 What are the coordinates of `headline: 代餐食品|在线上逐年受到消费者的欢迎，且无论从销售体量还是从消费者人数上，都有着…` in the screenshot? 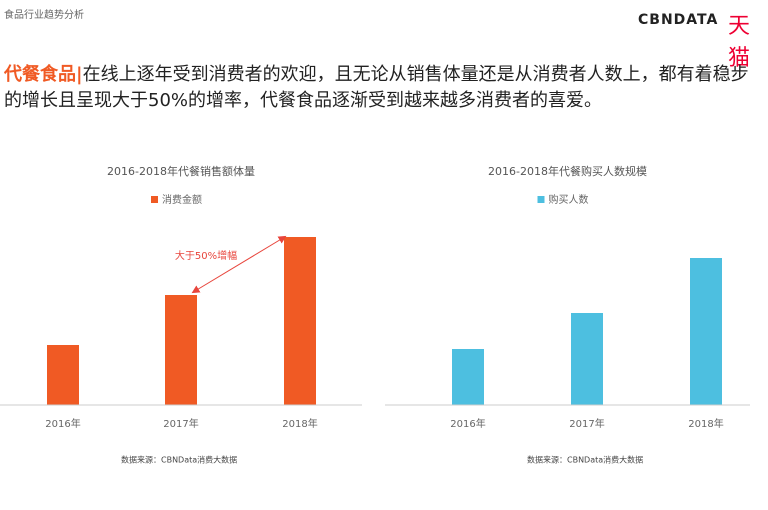 It's located at (384, 88).